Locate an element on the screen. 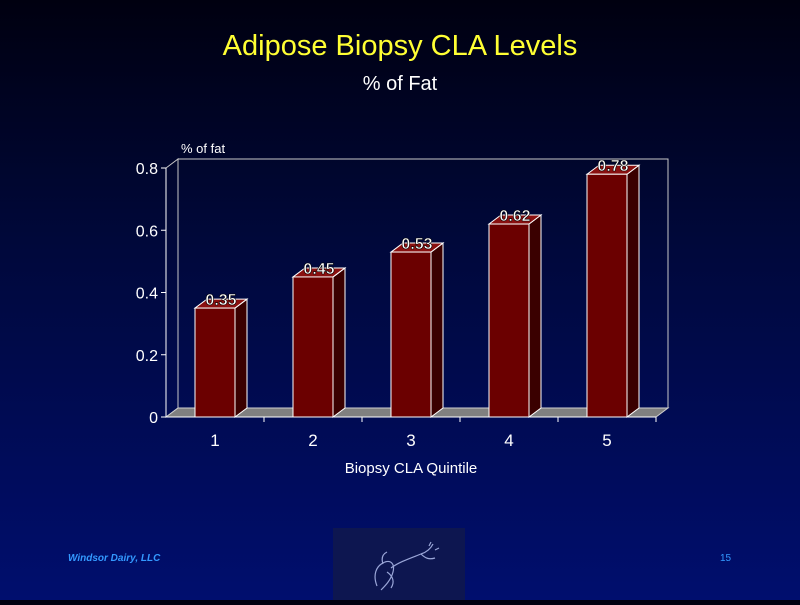 This screenshot has height=605, width=800. y-tick-label: 0.6 is located at coordinates (147, 231).